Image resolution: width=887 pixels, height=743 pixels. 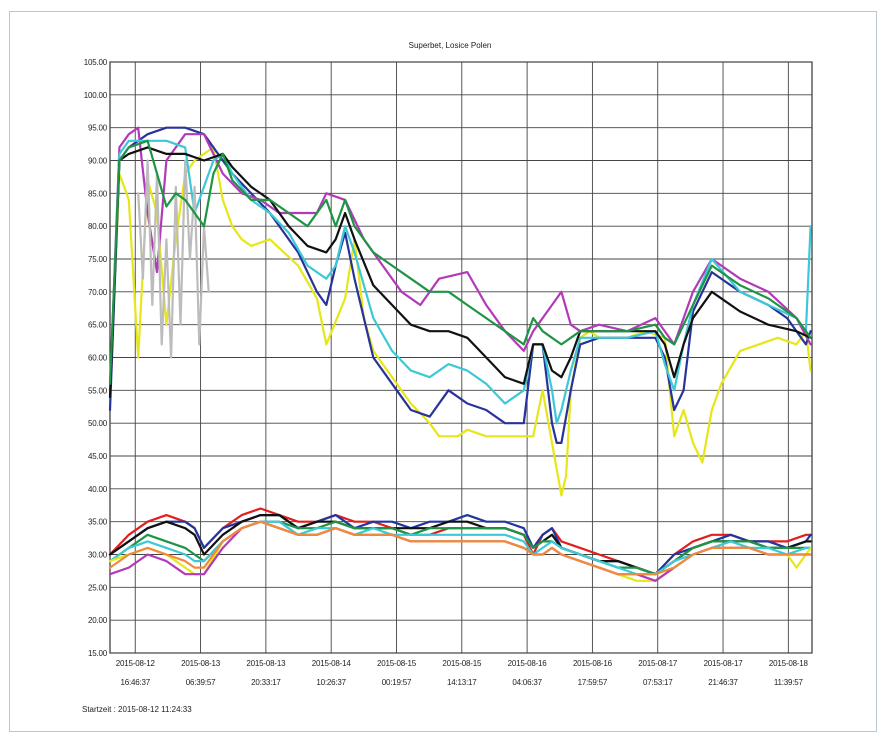 What do you see at coordinates (789, 663) in the screenshot?
I see `x-tick-date: 2015-08-18` at bounding box center [789, 663].